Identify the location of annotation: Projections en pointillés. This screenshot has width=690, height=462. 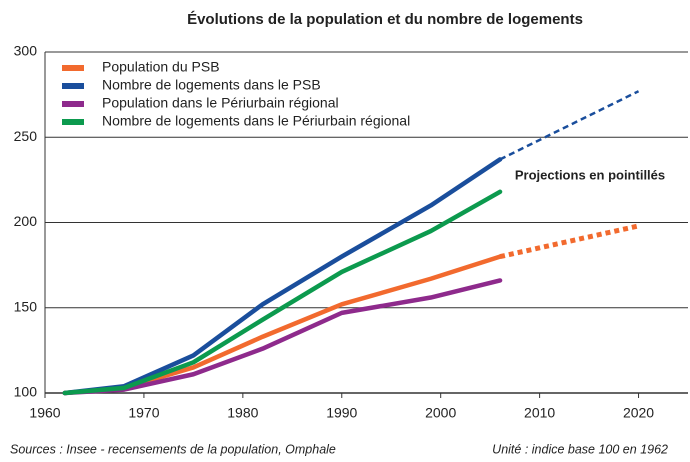
(590, 174).